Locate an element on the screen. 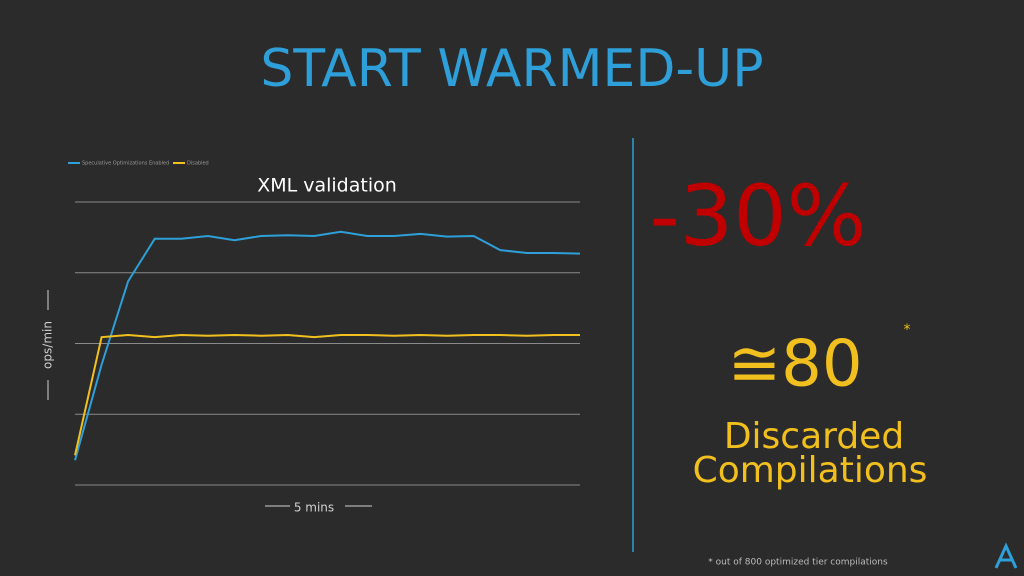 This screenshot has height=576, width=1024. chart-title: XML validation is located at coordinates (327, 186).